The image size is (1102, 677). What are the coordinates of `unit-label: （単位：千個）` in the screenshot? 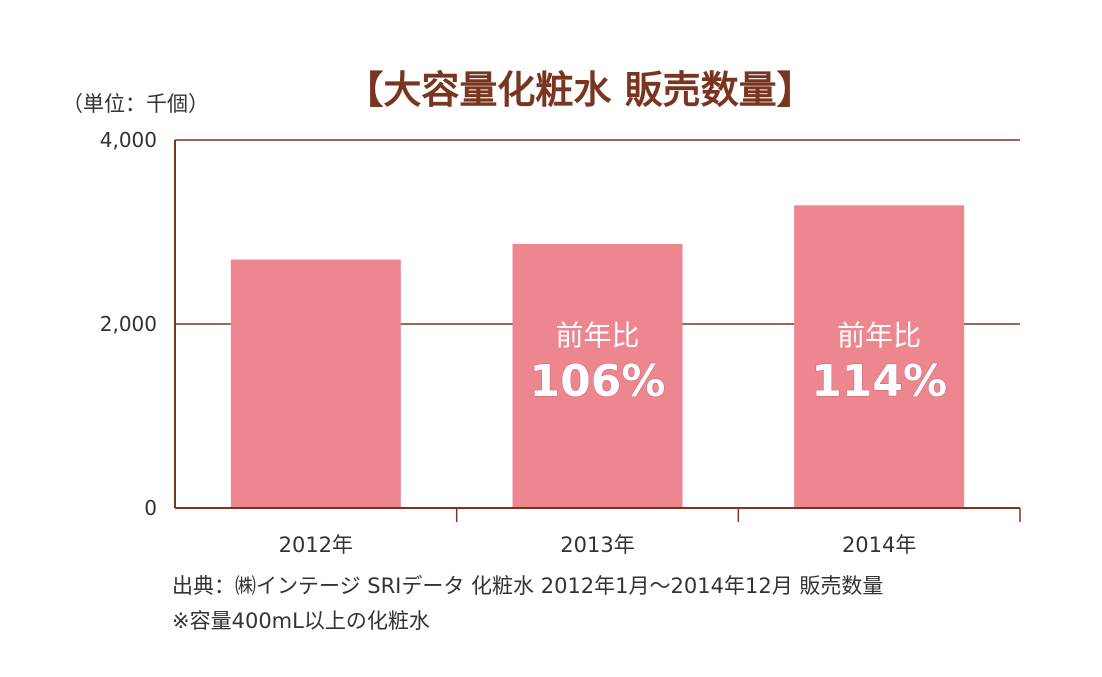 It's located at (135, 104).